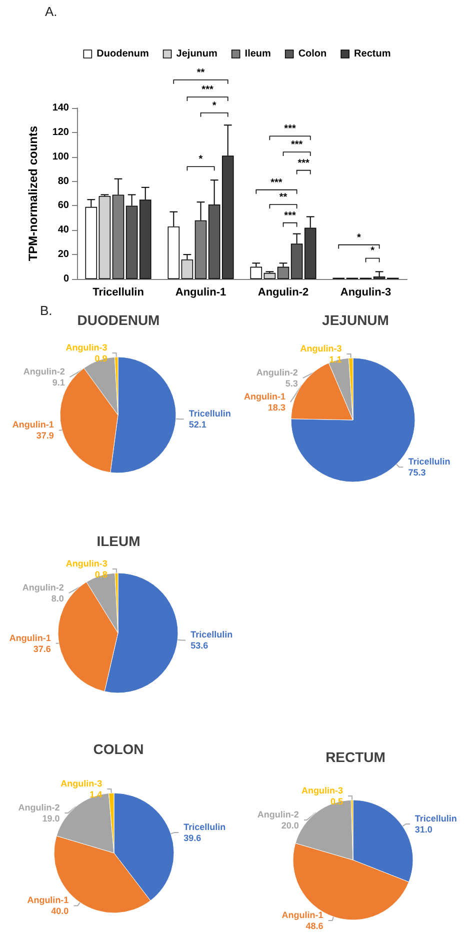 The height and width of the screenshot is (943, 474). Describe the element at coordinates (291, 383) in the screenshot. I see `data-label: 5.3` at that location.